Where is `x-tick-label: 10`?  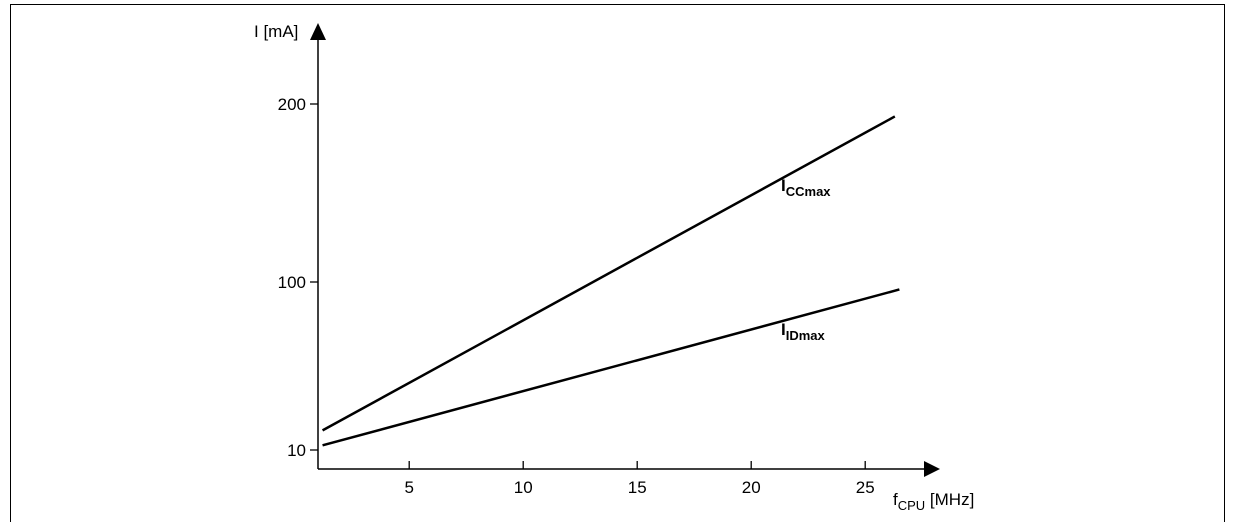
x-tick-label: 10 is located at coordinates (523, 487).